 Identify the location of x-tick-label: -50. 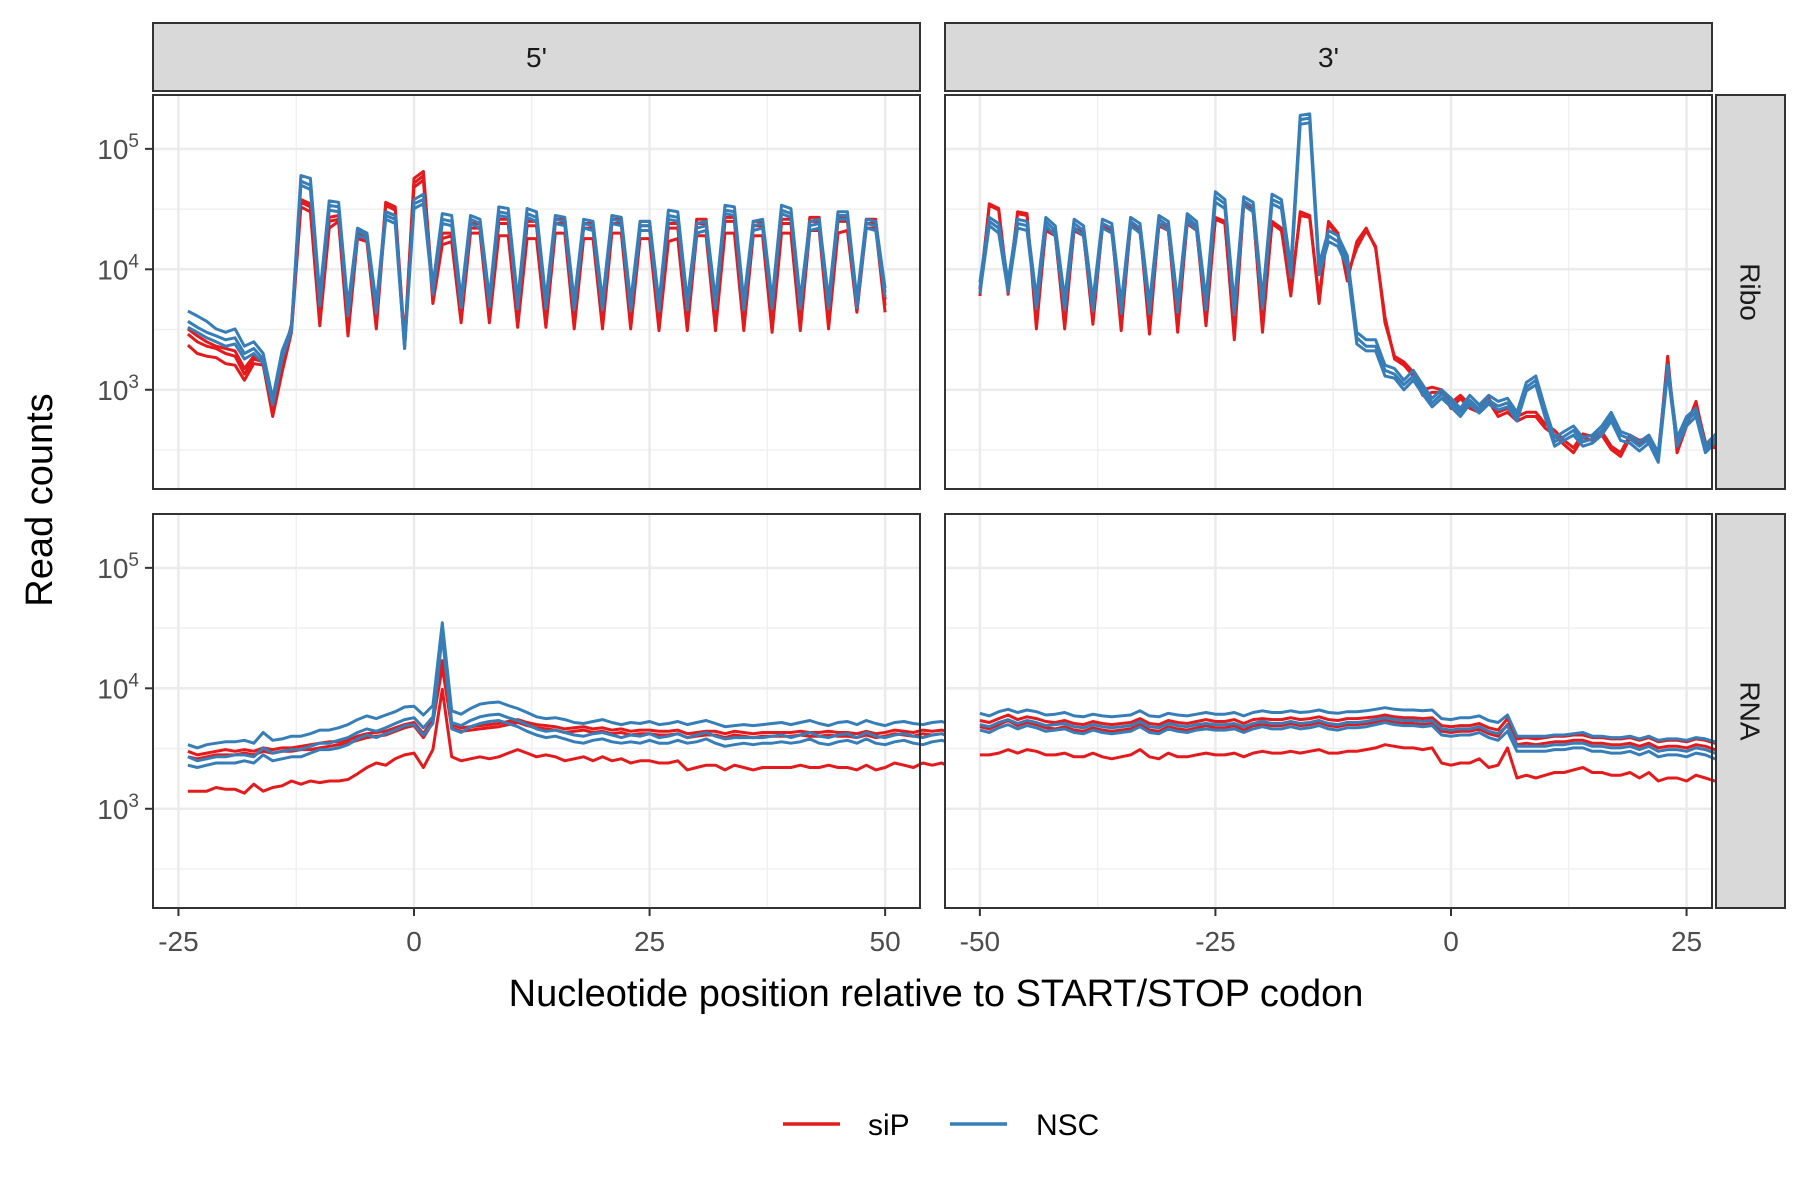
(980, 941).